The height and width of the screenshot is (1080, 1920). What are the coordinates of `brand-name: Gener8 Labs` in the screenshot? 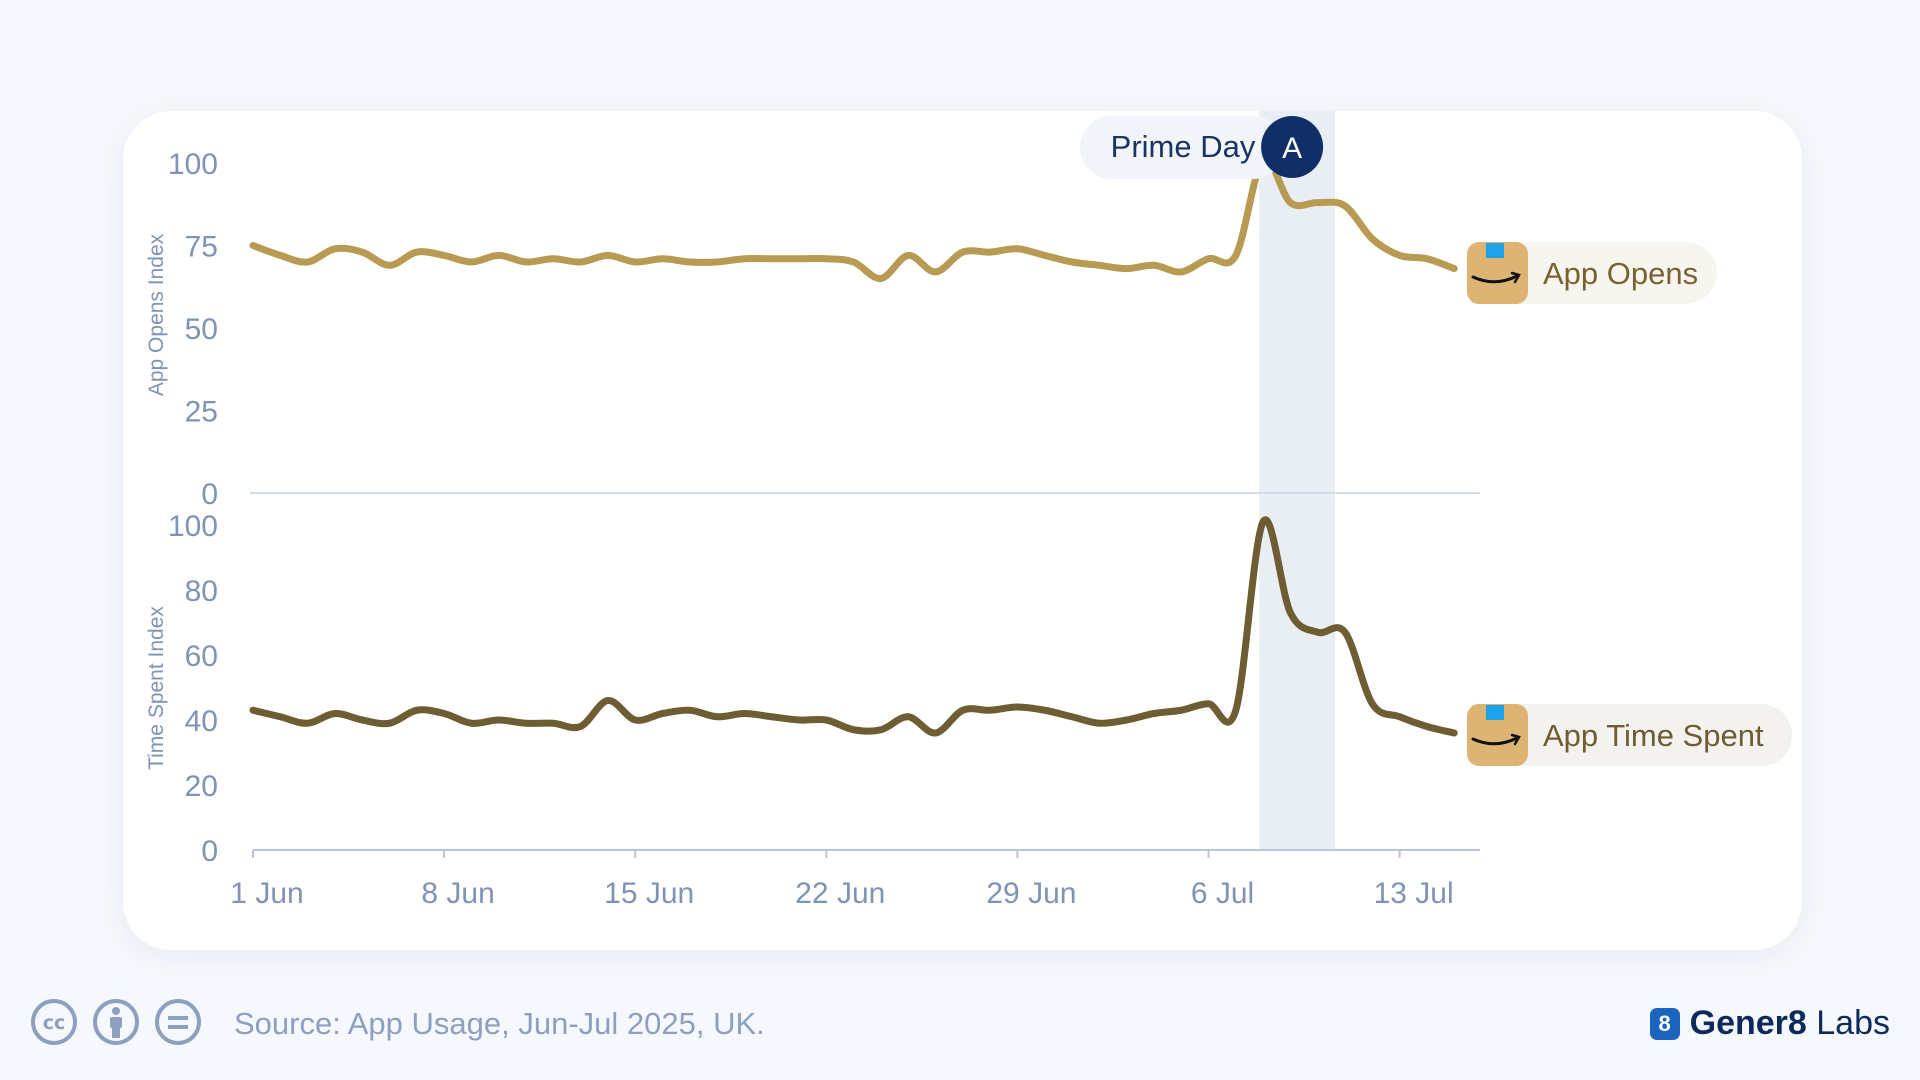 It's located at (1790, 1023).